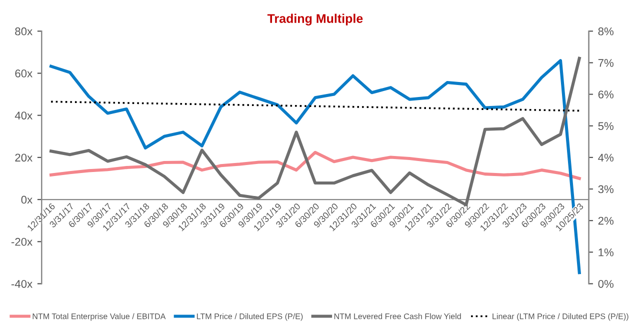 Image resolution: width=640 pixels, height=328 pixels. What do you see at coordinates (606, 94) in the screenshot?
I see `y2-tick-label: 6%` at bounding box center [606, 94].